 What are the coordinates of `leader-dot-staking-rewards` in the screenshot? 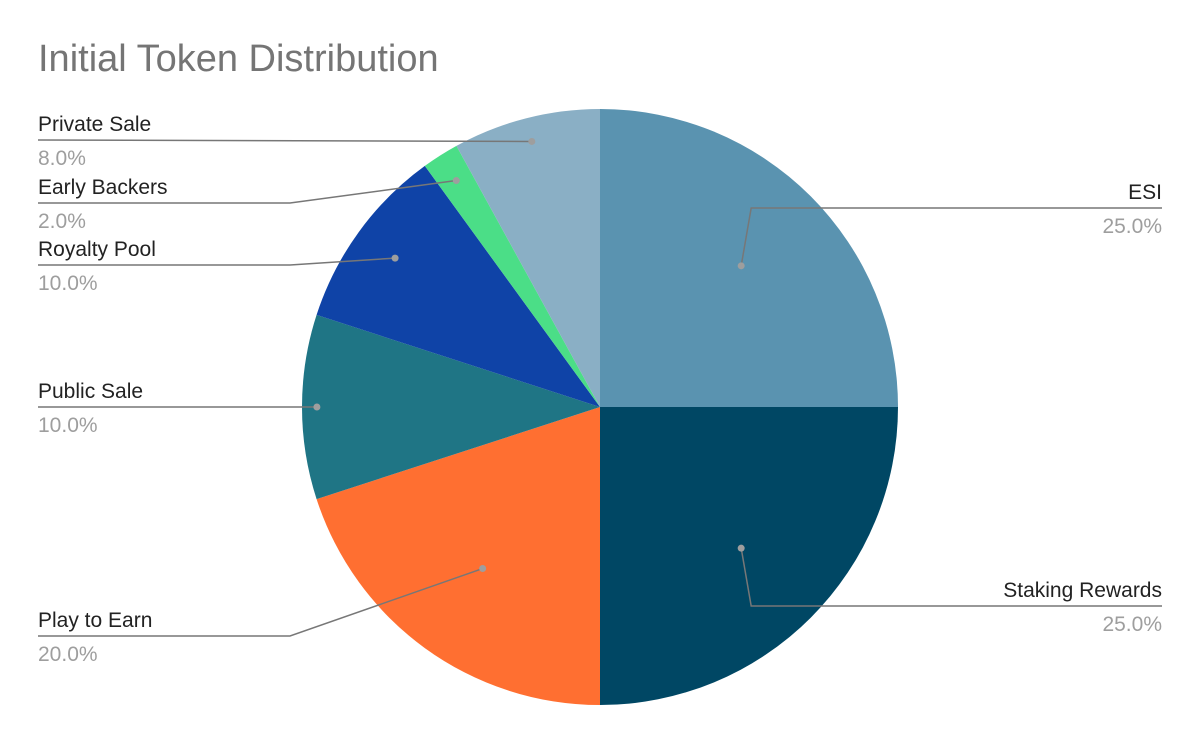 It's located at (741, 548).